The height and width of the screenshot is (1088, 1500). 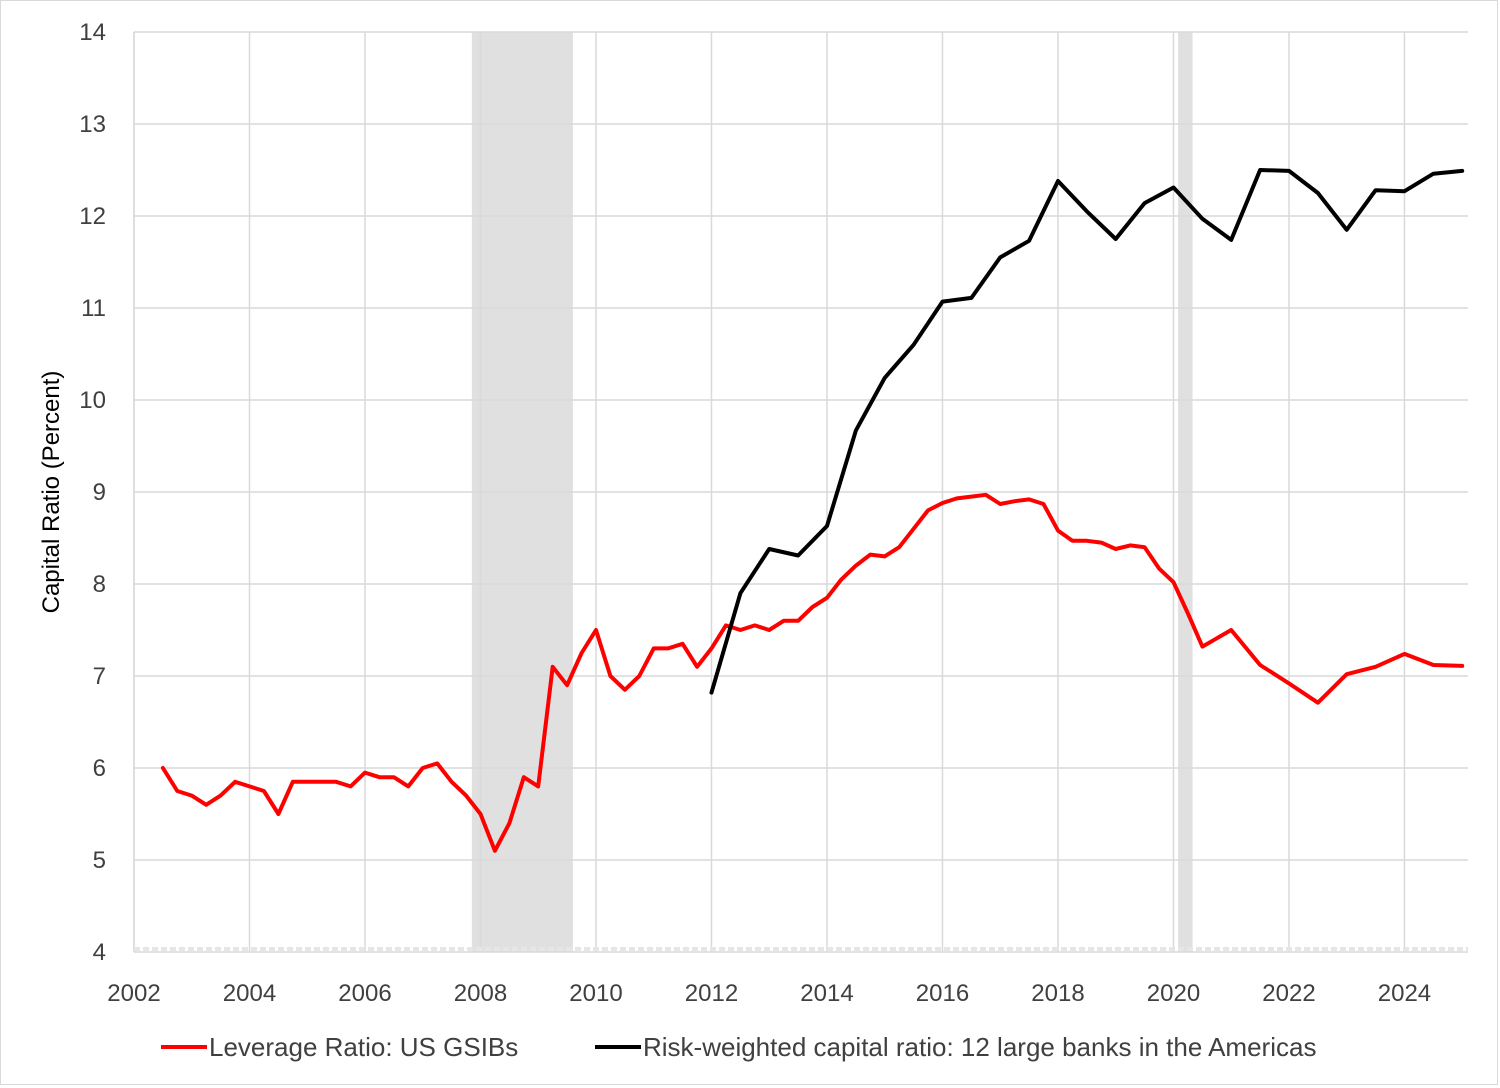 I want to click on y-tick-label: 9, so click(x=99, y=492).